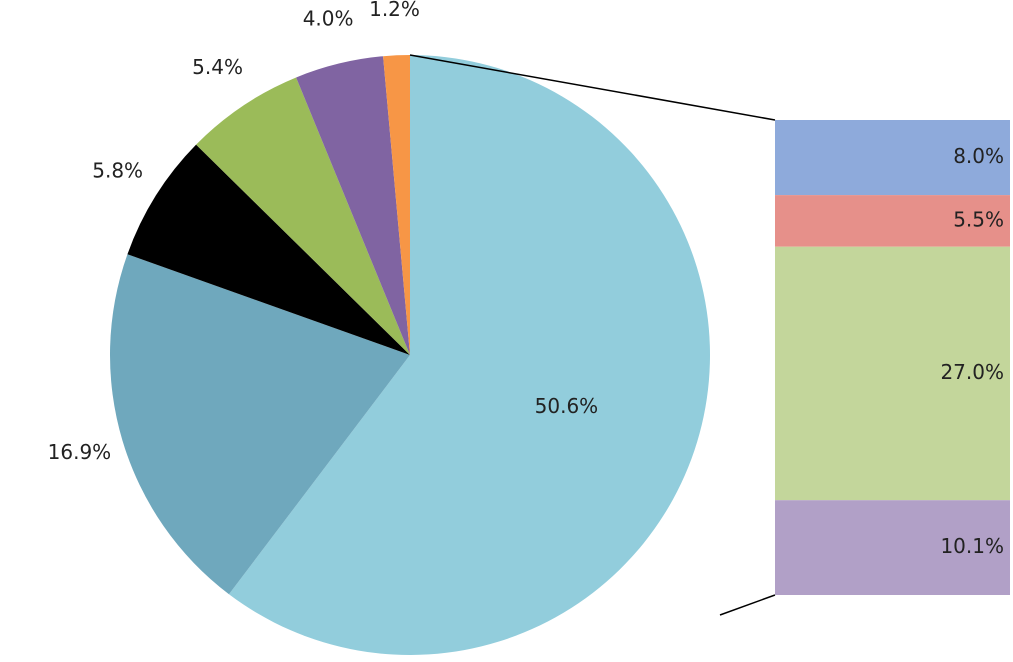  I want to click on slice-label: 16.9%, so click(80, 452).